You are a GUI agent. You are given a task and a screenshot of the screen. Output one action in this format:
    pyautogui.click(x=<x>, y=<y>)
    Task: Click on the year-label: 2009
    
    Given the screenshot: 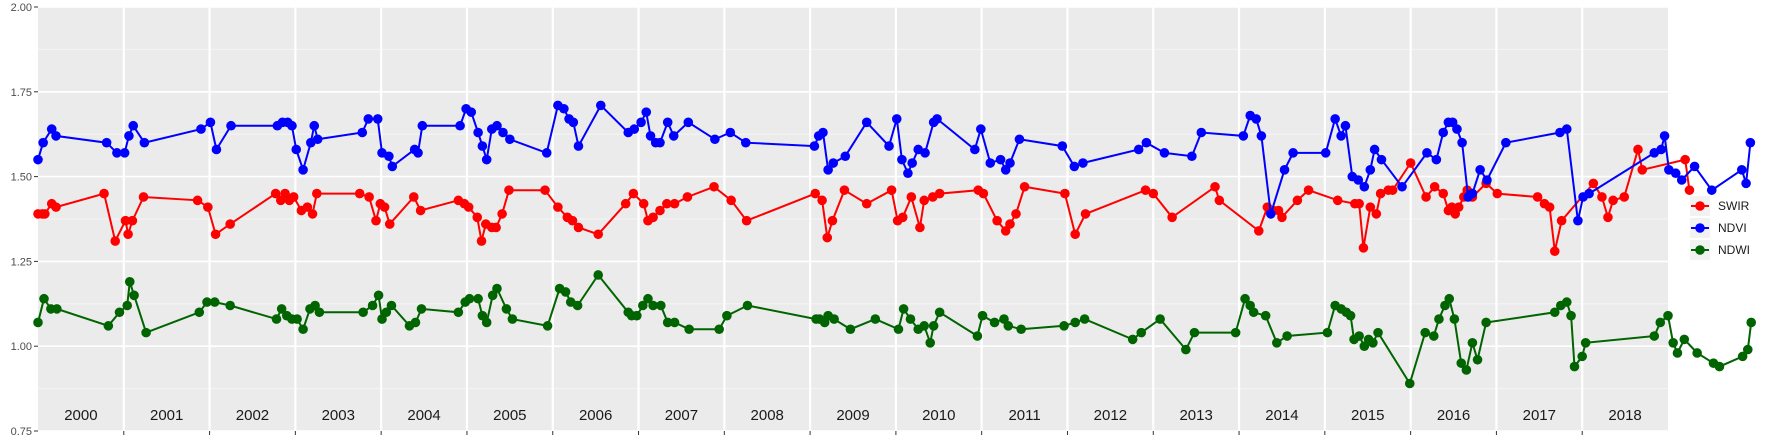 What is the action you would take?
    pyautogui.click(x=852, y=415)
    